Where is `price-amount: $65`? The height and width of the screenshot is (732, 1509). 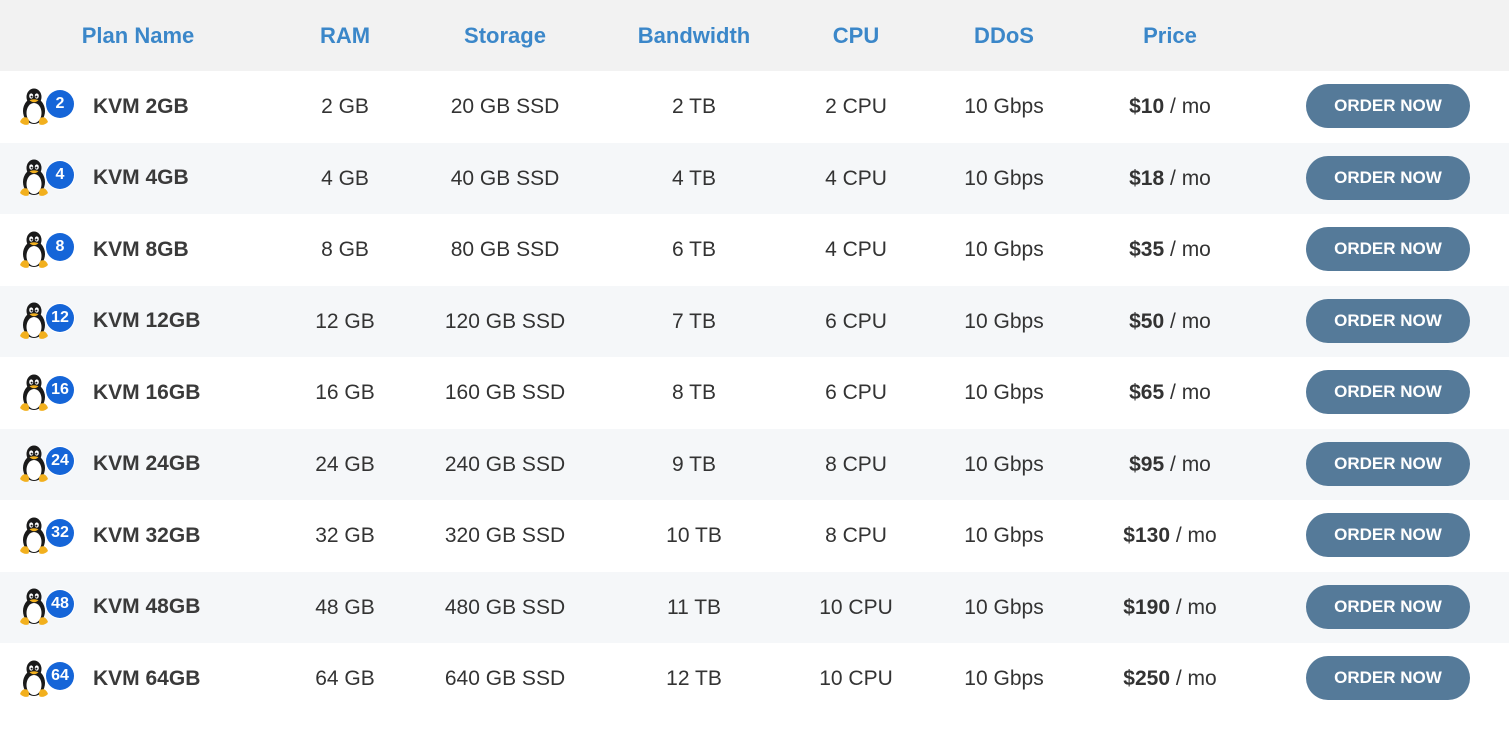 price-amount: $65 is located at coordinates (1147, 392).